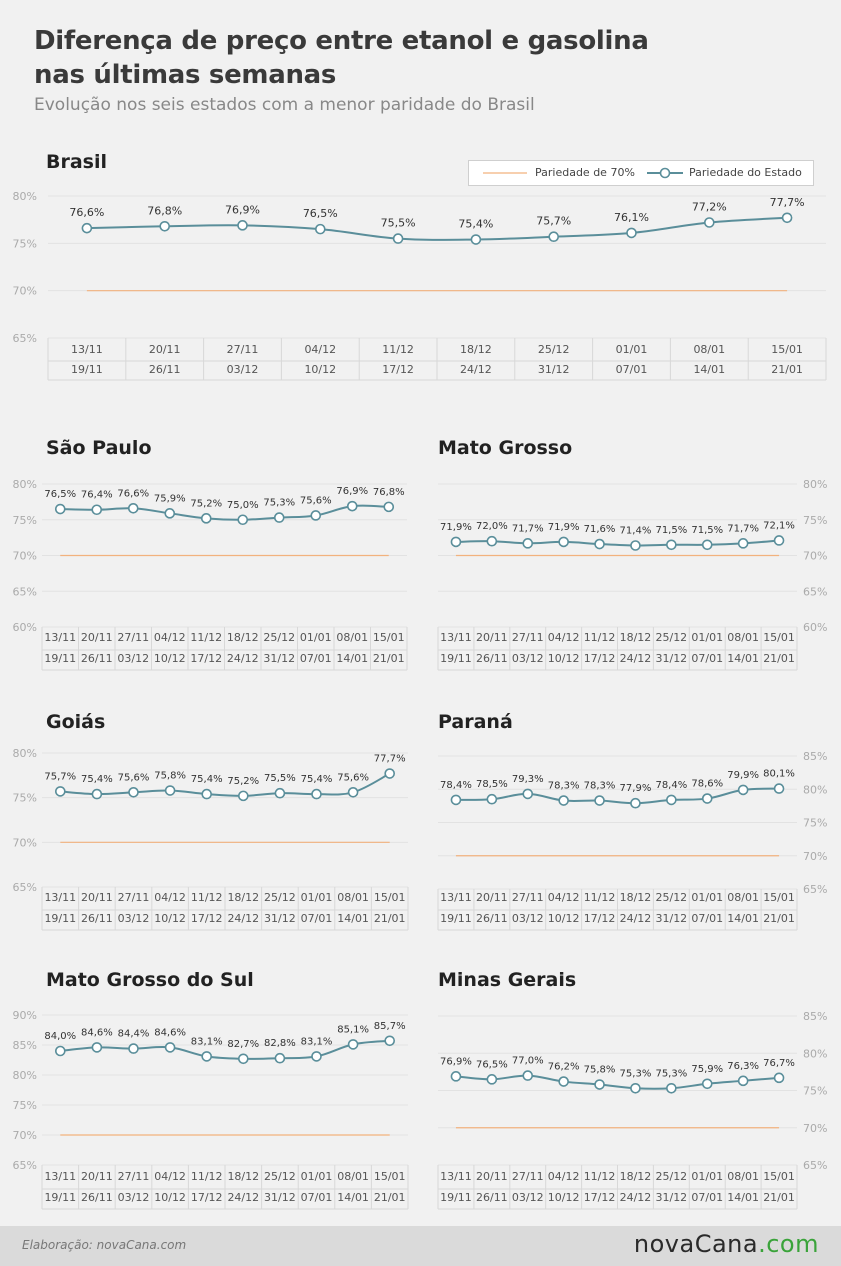  What do you see at coordinates (743, 897) in the screenshot?
I see `week-start-label: 08/01` at bounding box center [743, 897].